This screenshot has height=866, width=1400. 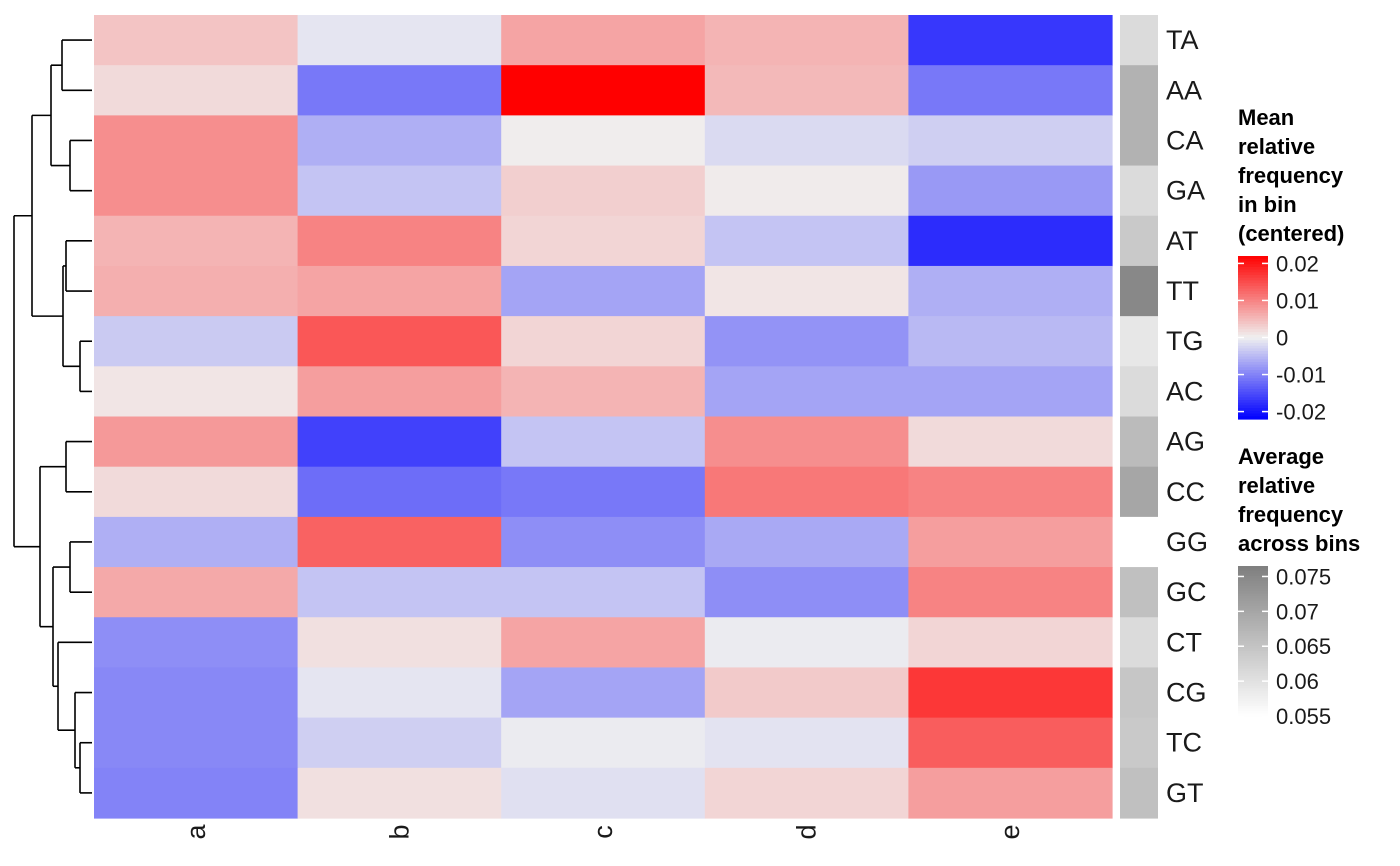 I want to click on heatmap-cell-GT-c, so click(x=603, y=793).